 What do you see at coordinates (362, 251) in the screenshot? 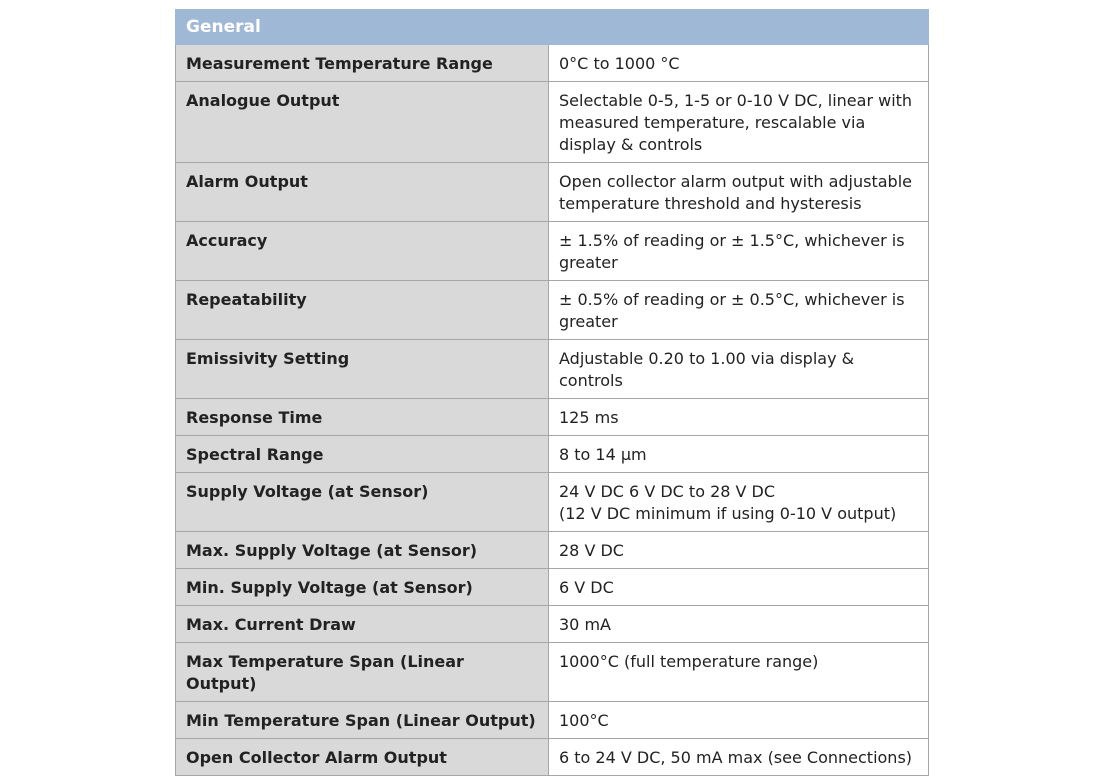
I see `spec-label: Accuracy` at bounding box center [362, 251].